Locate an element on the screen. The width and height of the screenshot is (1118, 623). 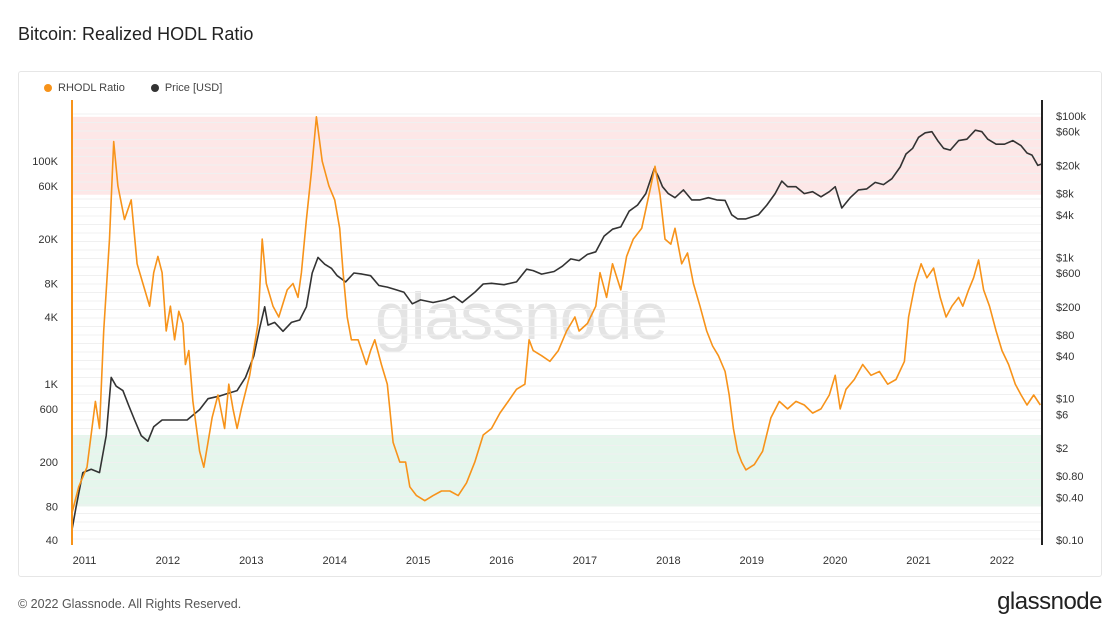
right-tick-label: $600 is located at coordinates (1068, 274).